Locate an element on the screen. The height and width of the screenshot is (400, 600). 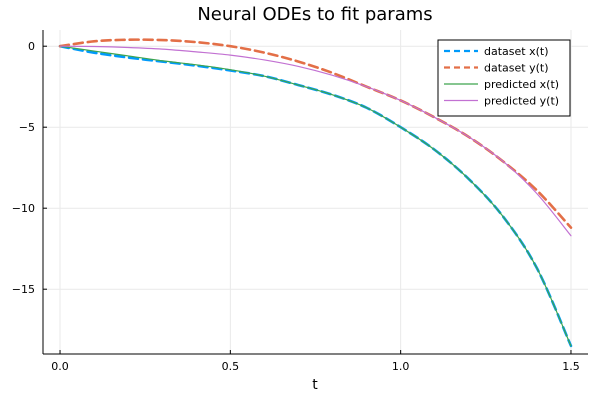
legend-label-dataset-y-t: dataset y(t) is located at coordinates (516, 68).